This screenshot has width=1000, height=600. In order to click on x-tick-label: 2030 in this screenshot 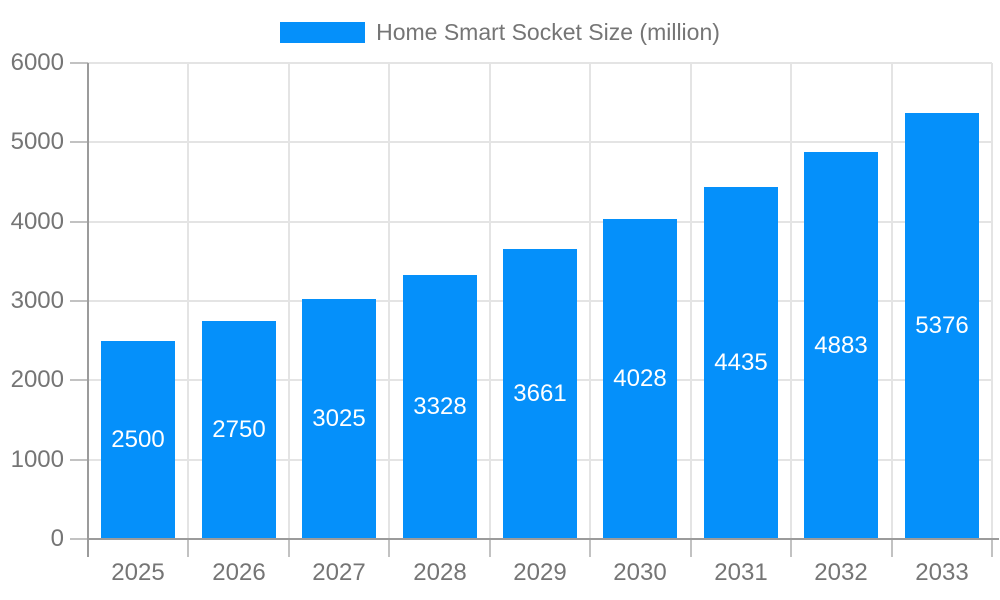, I will do `click(640, 572)`.